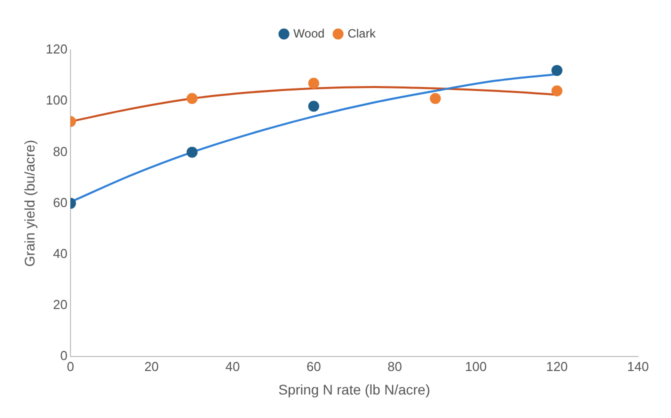  Describe the element at coordinates (313, 366) in the screenshot. I see `x-tick-label: 60` at that location.